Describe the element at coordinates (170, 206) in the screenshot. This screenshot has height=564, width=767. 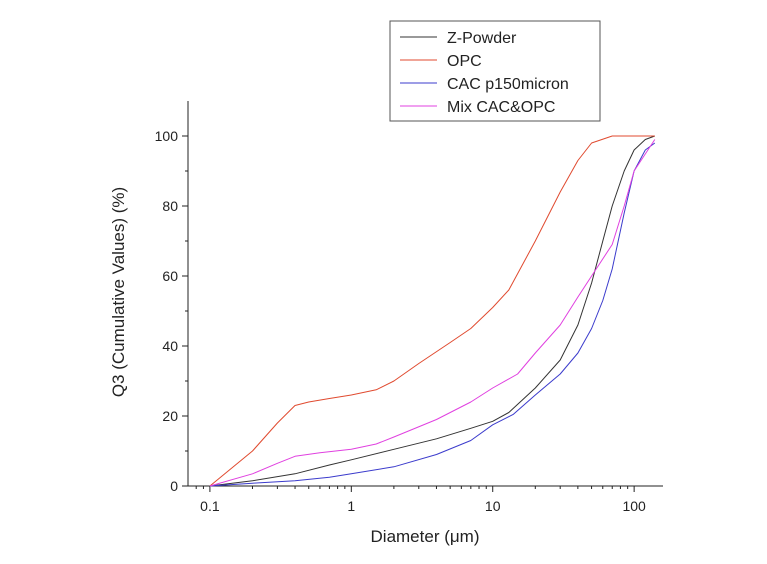
I see `y-tick-label: 80` at that location.